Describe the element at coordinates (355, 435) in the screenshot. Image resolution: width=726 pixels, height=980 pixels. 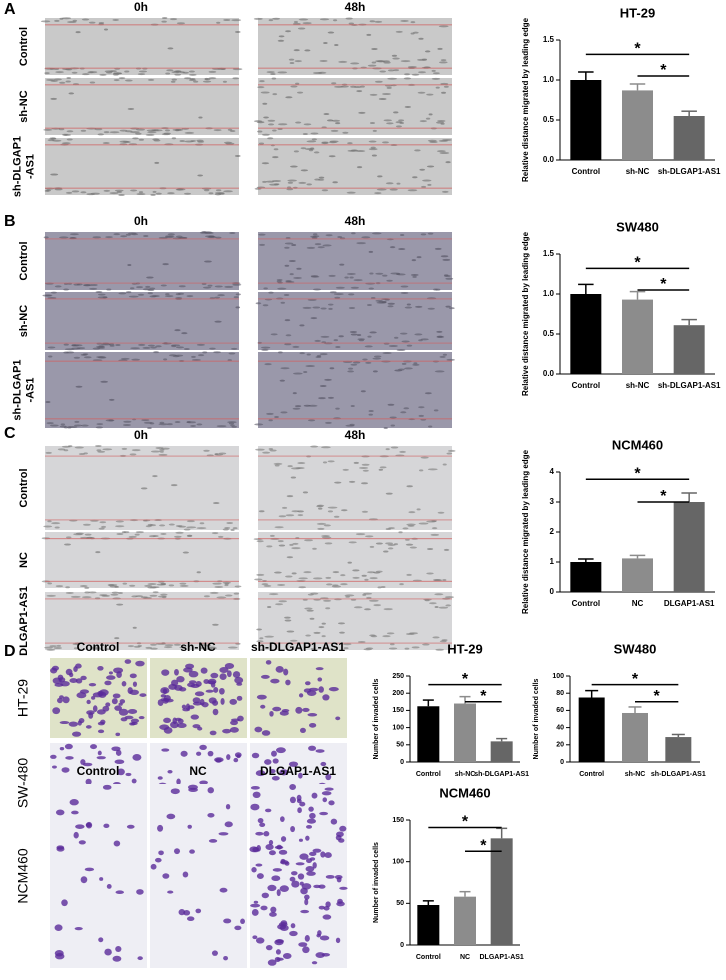
I see `column-header: 48h` at that location.